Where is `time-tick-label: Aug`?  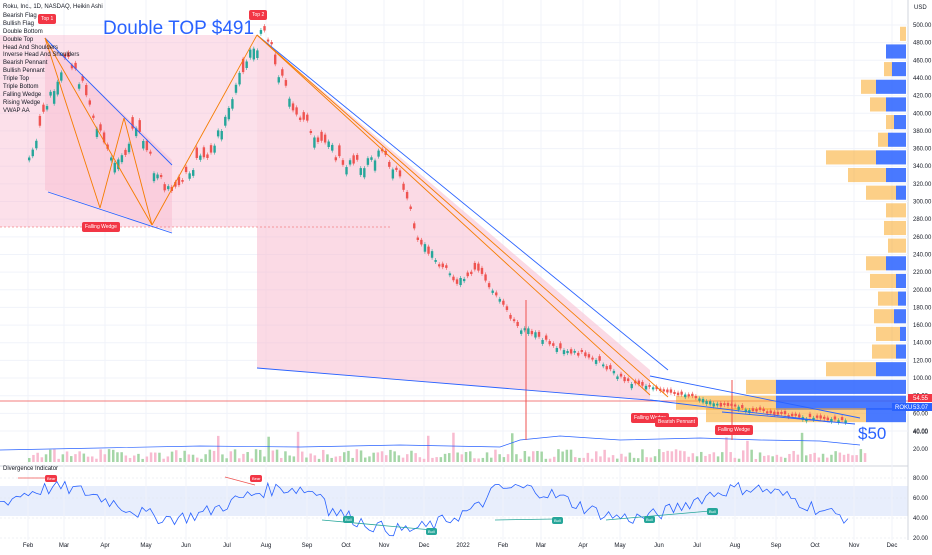 time-tick-label: Aug is located at coordinates (266, 546).